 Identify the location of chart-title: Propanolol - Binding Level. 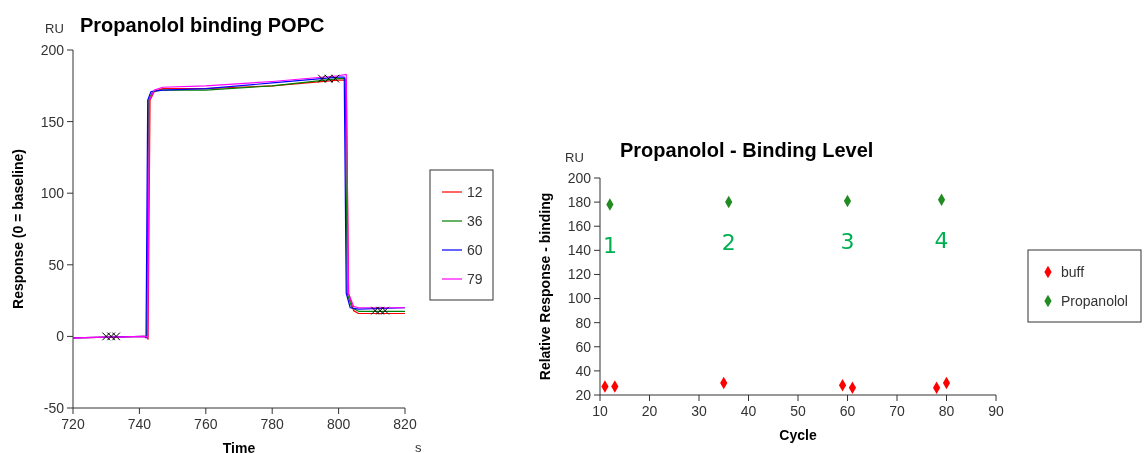
(747, 150).